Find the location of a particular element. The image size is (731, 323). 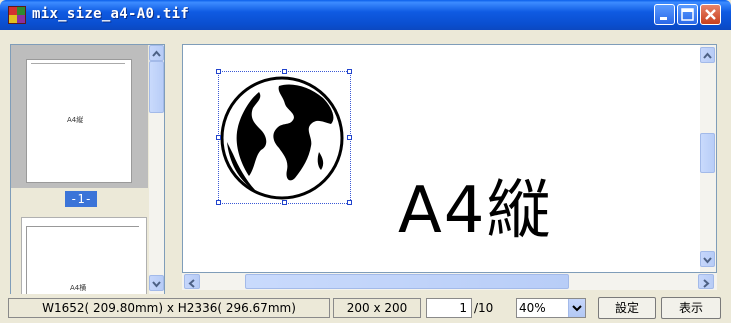

page-number-badge: -1- is located at coordinates (81, 199).